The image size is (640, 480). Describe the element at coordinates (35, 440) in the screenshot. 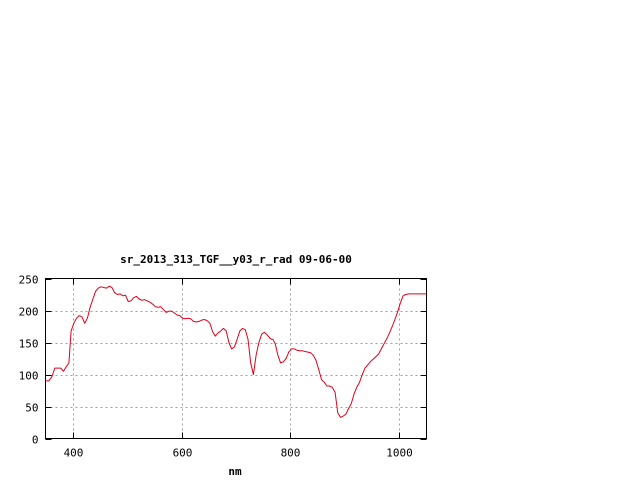

I see `y-tick-label: 0` at that location.